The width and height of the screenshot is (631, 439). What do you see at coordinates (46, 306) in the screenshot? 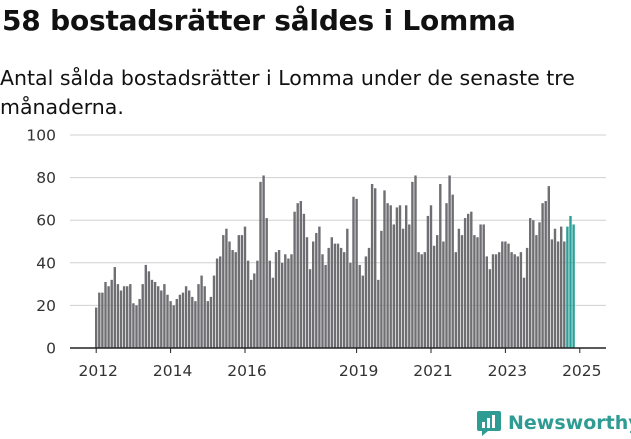
I see `y-tick-label: 20` at bounding box center [46, 306].